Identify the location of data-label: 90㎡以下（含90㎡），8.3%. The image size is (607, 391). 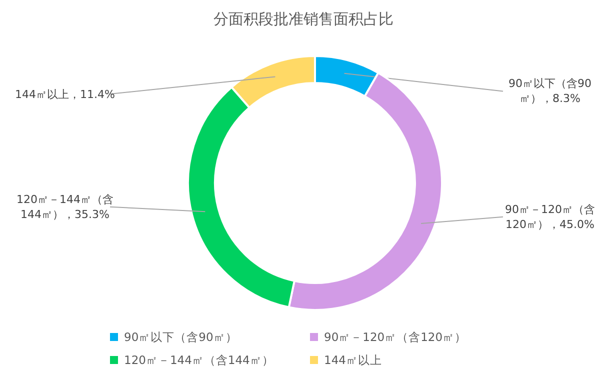
(550, 91).